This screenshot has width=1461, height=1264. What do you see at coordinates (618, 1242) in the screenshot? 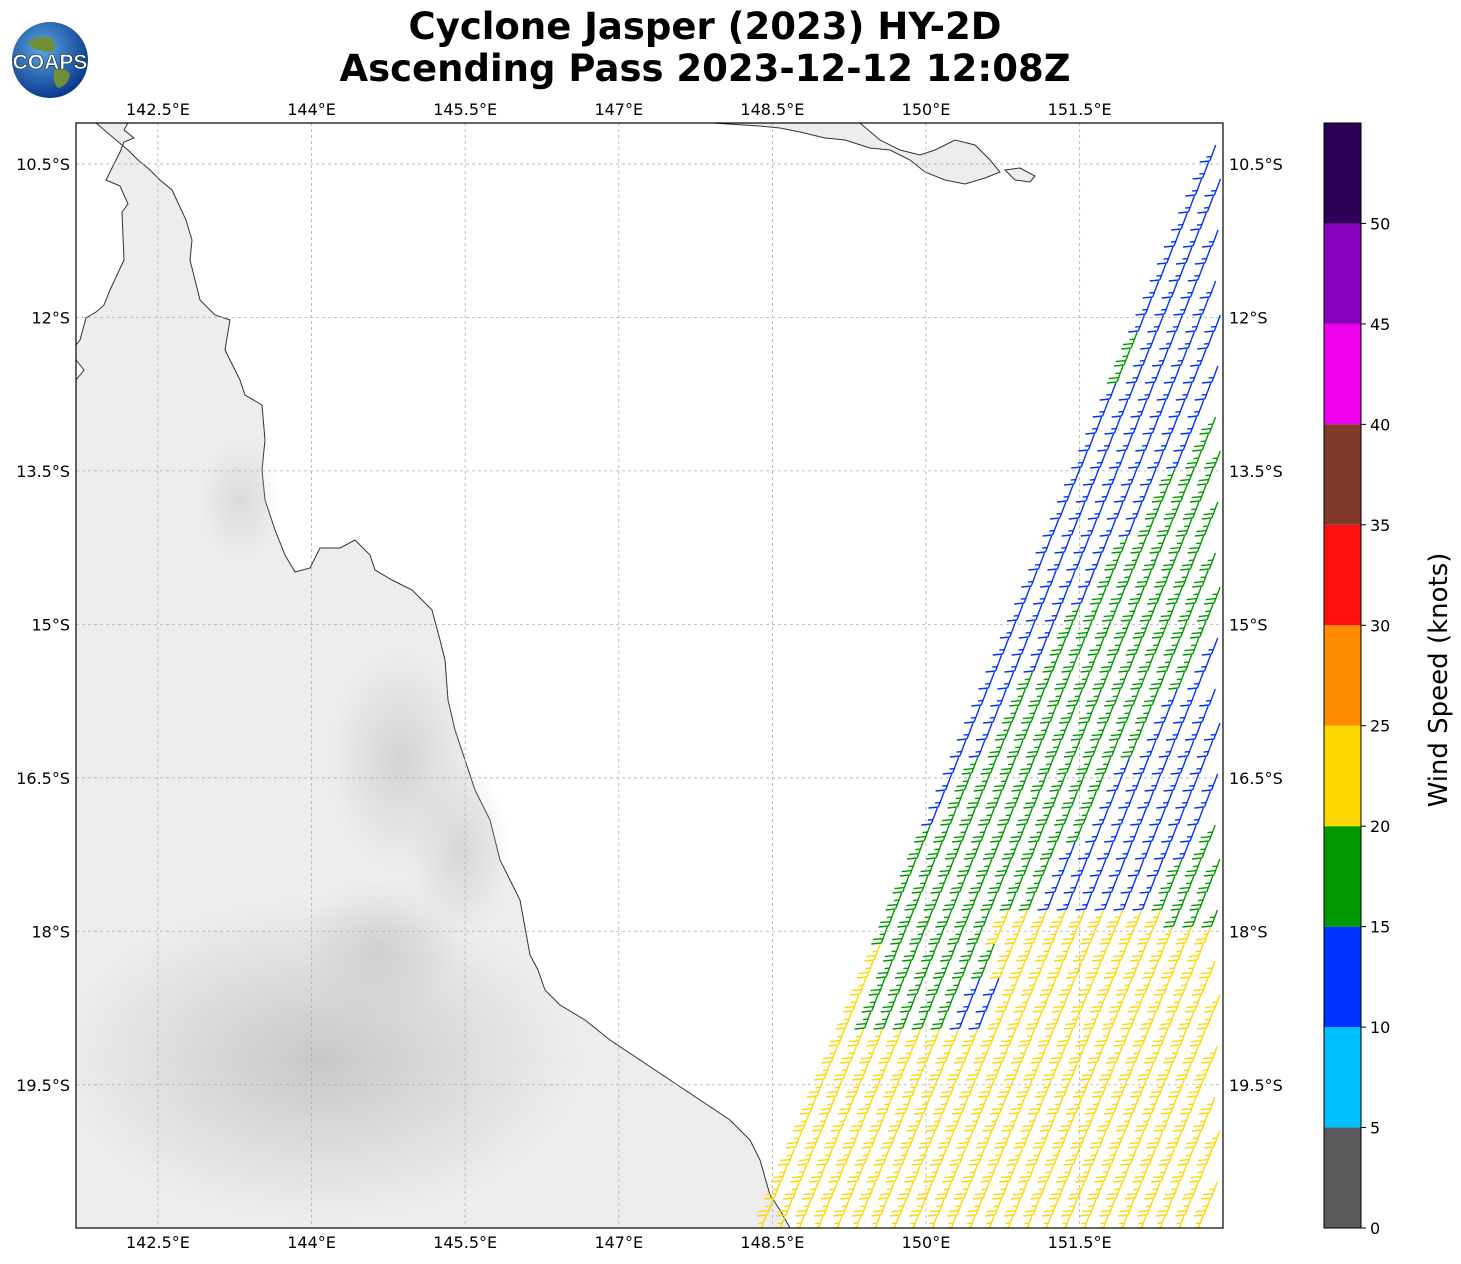
I see `lon-tick-label-bottom: 147°E` at bounding box center [618, 1242].